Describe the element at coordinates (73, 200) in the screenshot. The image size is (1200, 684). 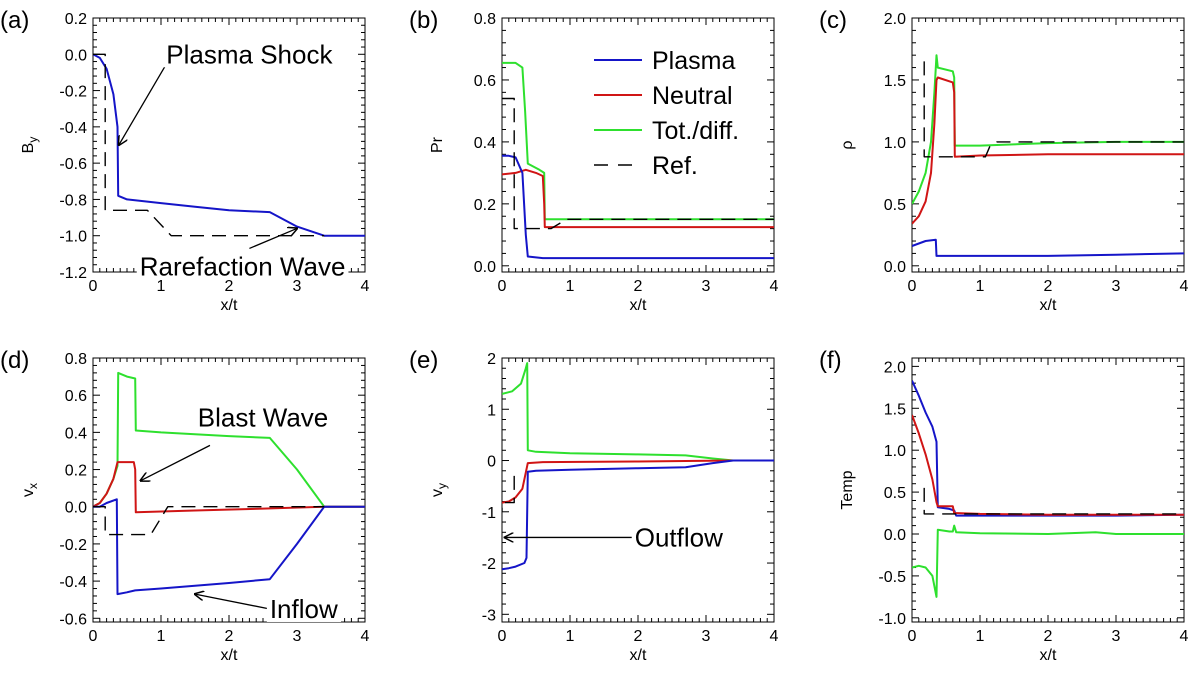
I see `y-tick-label: -0.8` at that location.